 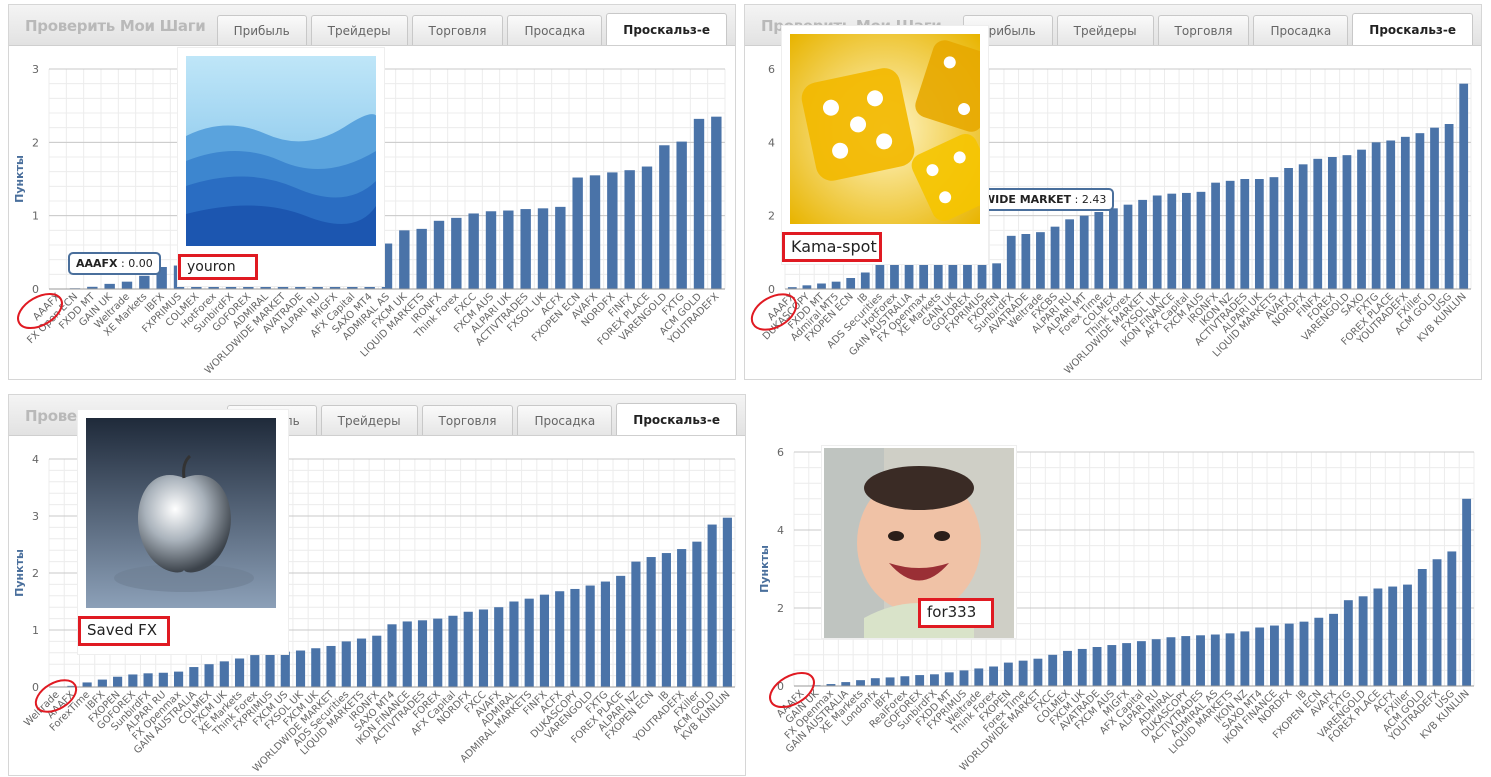 What do you see at coordinates (281, 167) in the screenshot?
I see `avatar-card: youron` at bounding box center [281, 167].